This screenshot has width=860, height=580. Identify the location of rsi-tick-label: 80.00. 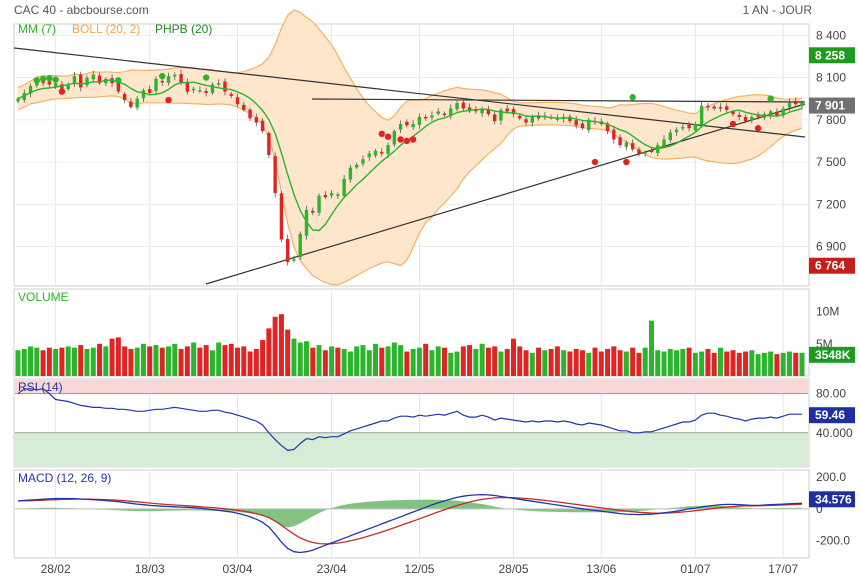
(831, 394).